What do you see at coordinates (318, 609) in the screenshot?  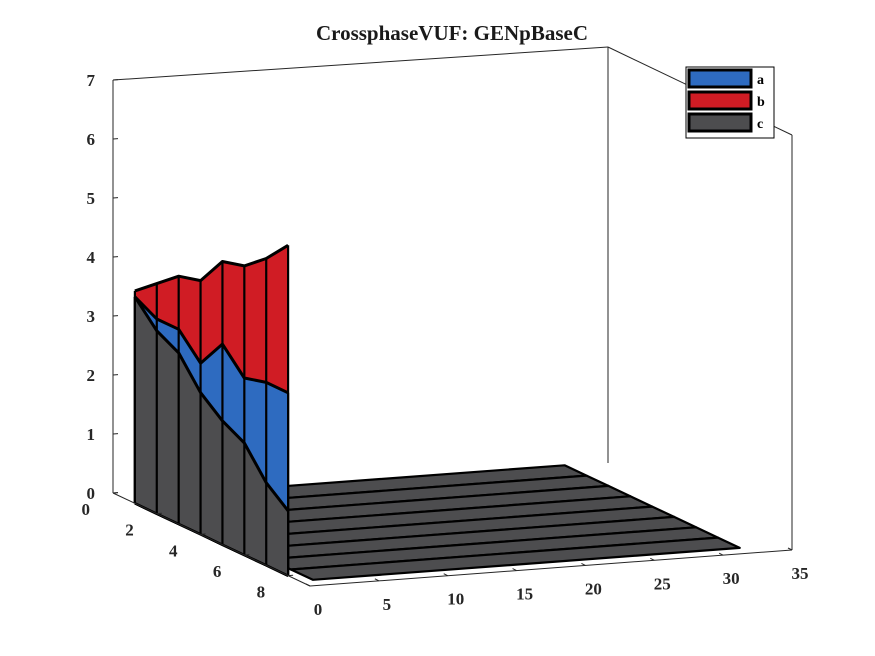 I see `x-tick-label-0: 0` at bounding box center [318, 609].